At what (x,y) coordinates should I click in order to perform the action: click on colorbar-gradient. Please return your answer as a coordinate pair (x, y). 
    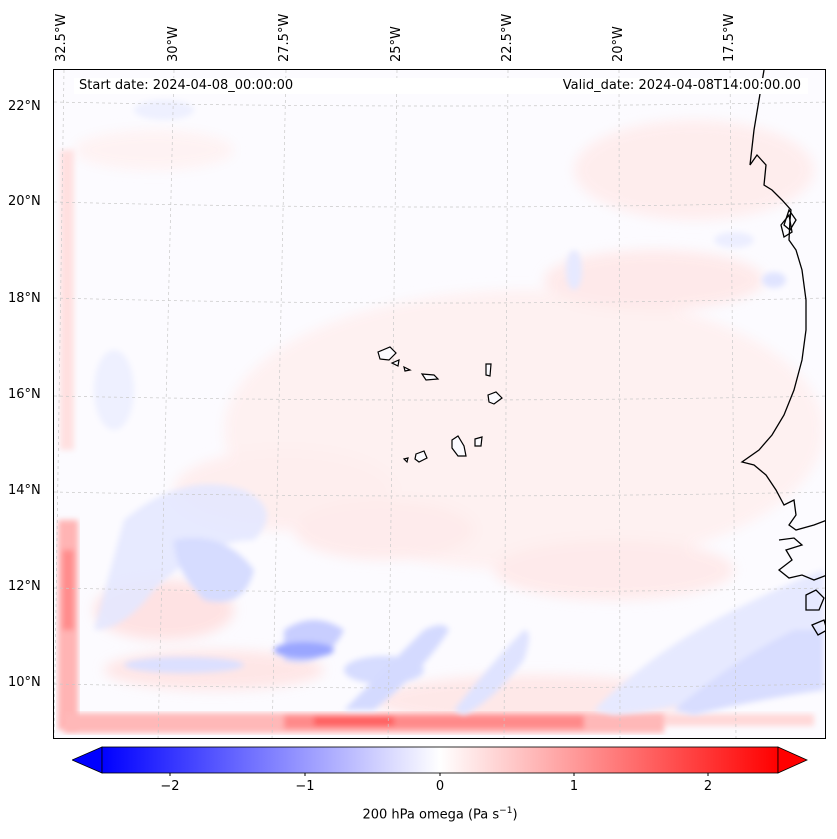
    Looking at the image, I should click on (440, 760).